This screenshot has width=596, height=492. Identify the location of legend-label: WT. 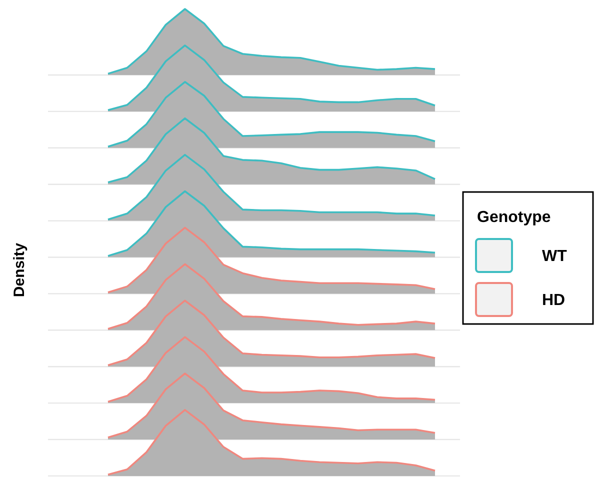
(555, 256).